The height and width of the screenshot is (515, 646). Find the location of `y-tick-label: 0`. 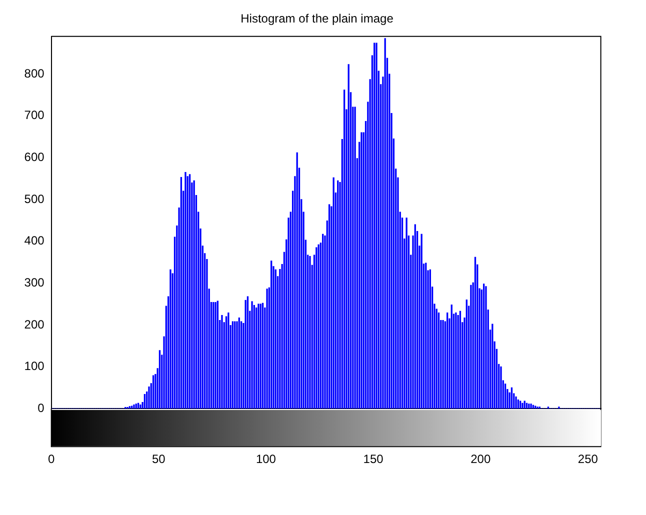

y-tick-label: 0 is located at coordinates (41, 407).